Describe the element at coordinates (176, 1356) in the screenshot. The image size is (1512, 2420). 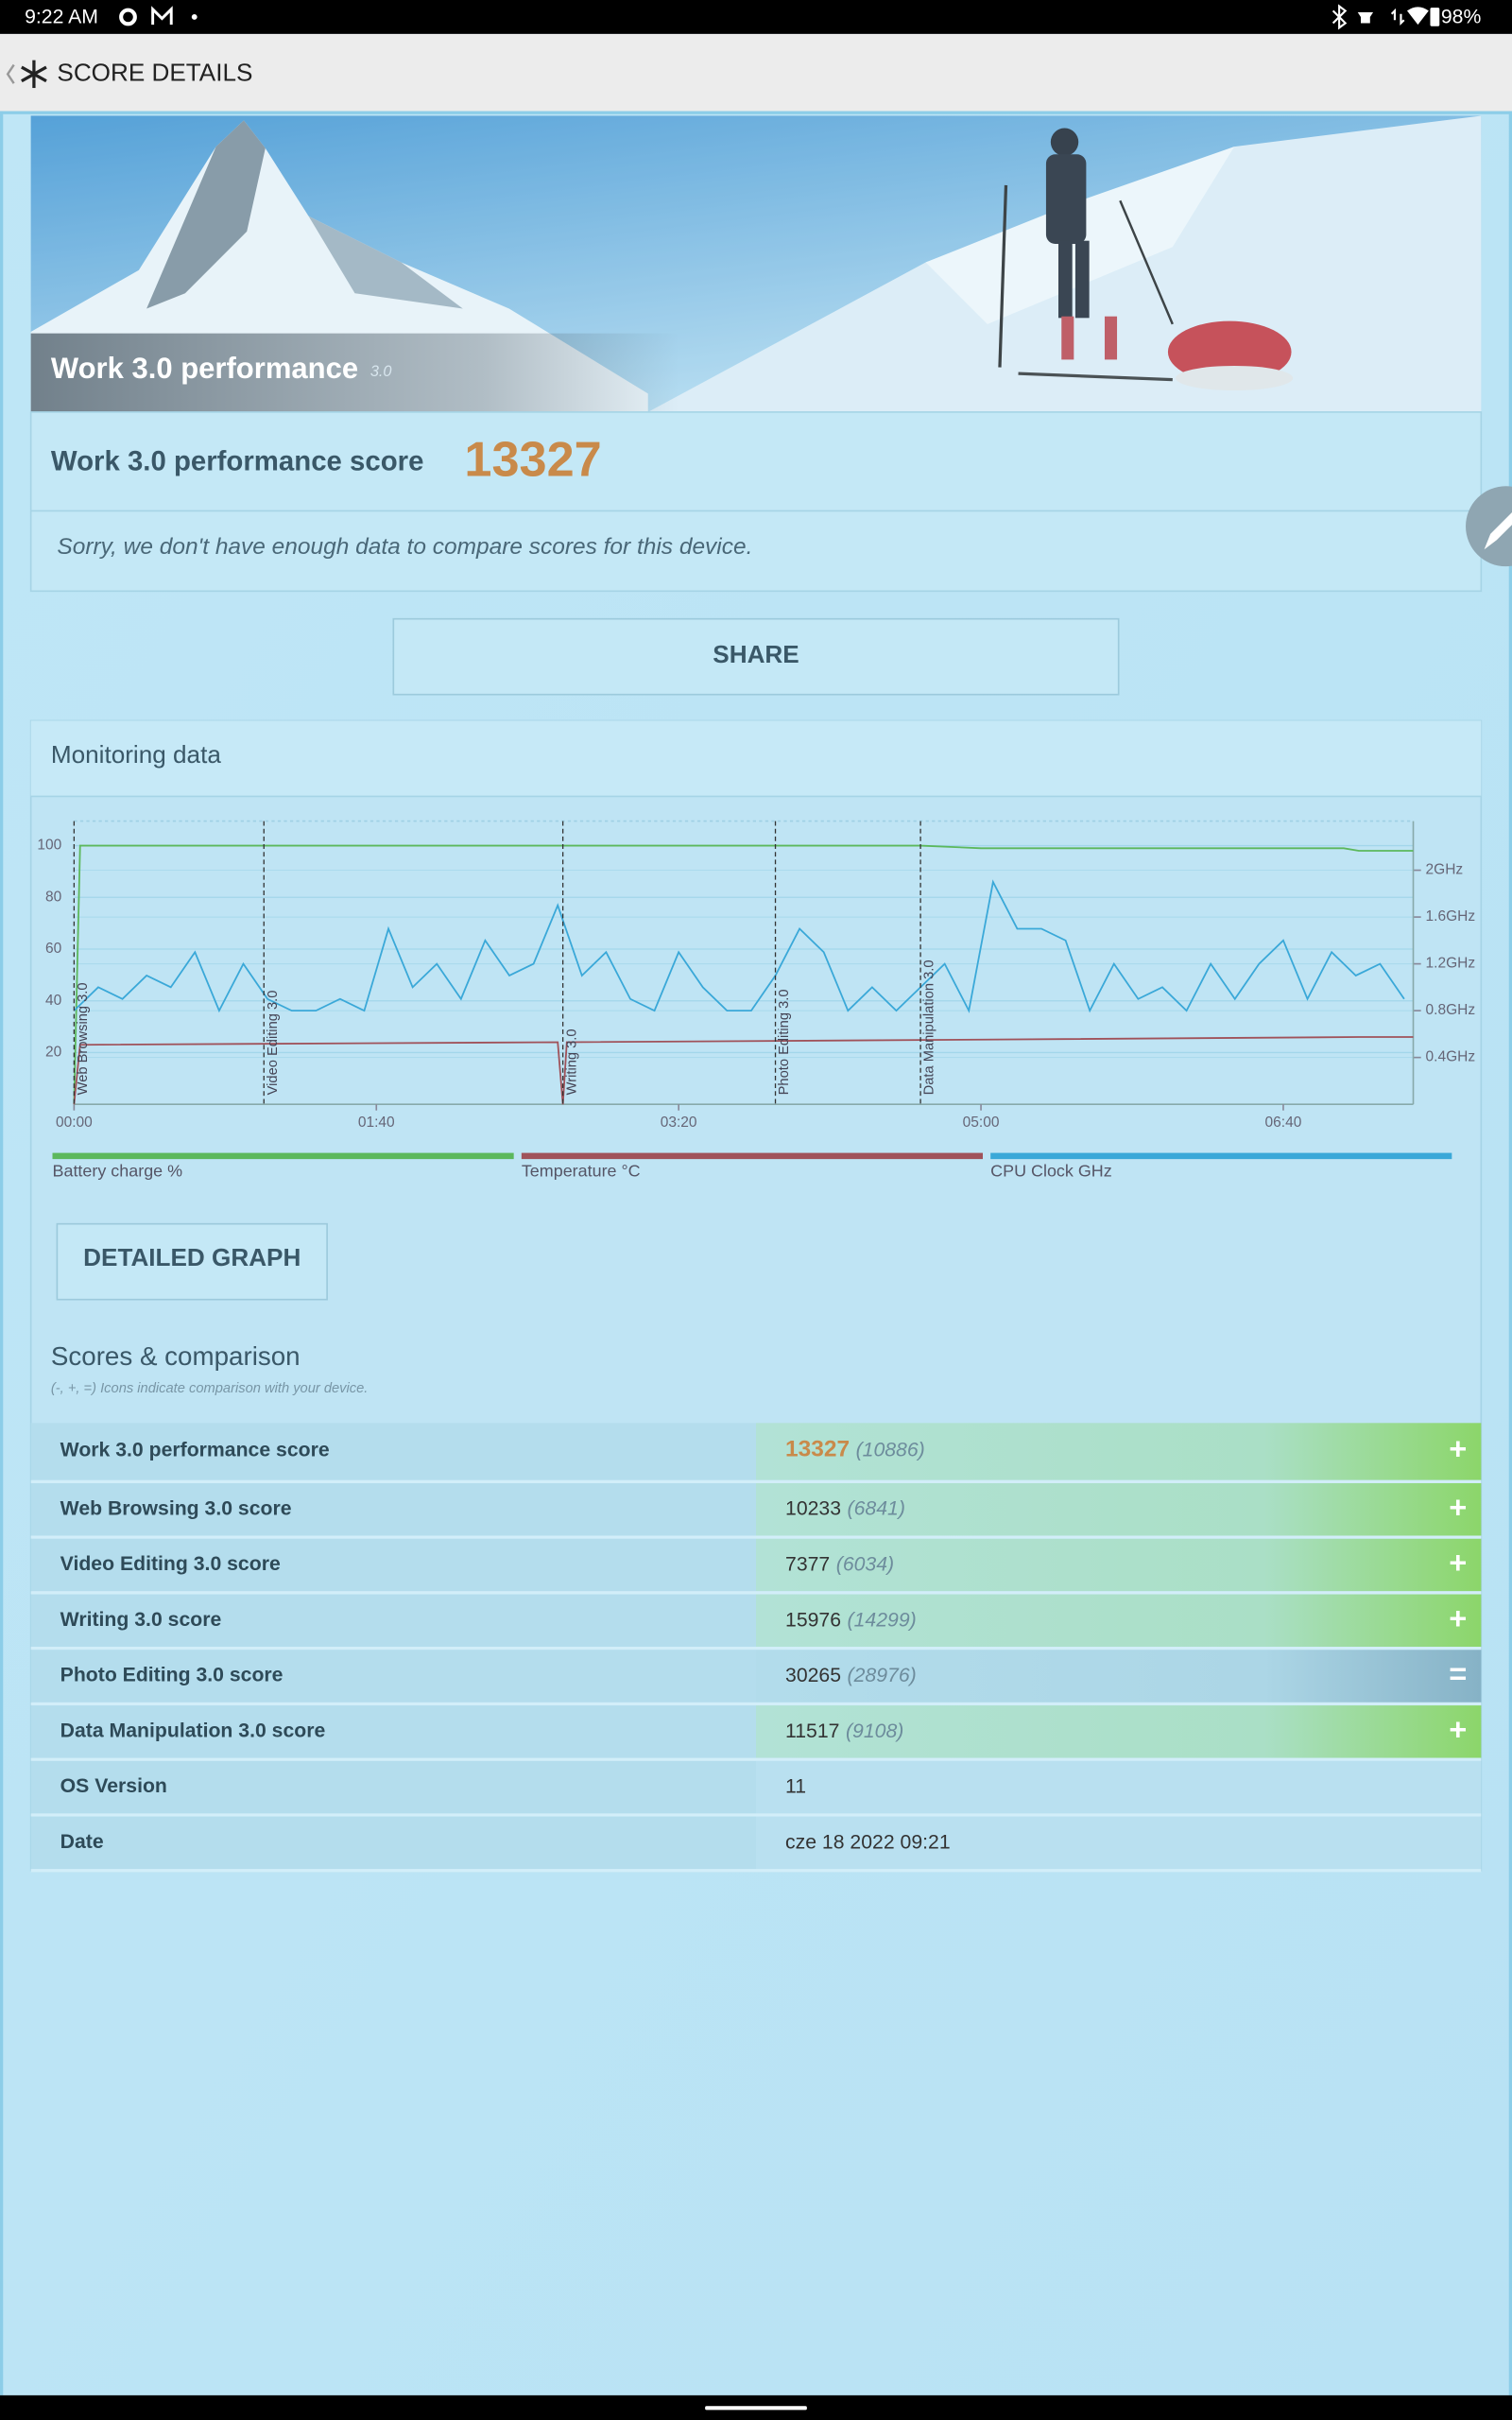
I see `scores-title: Scores & comparison` at that location.